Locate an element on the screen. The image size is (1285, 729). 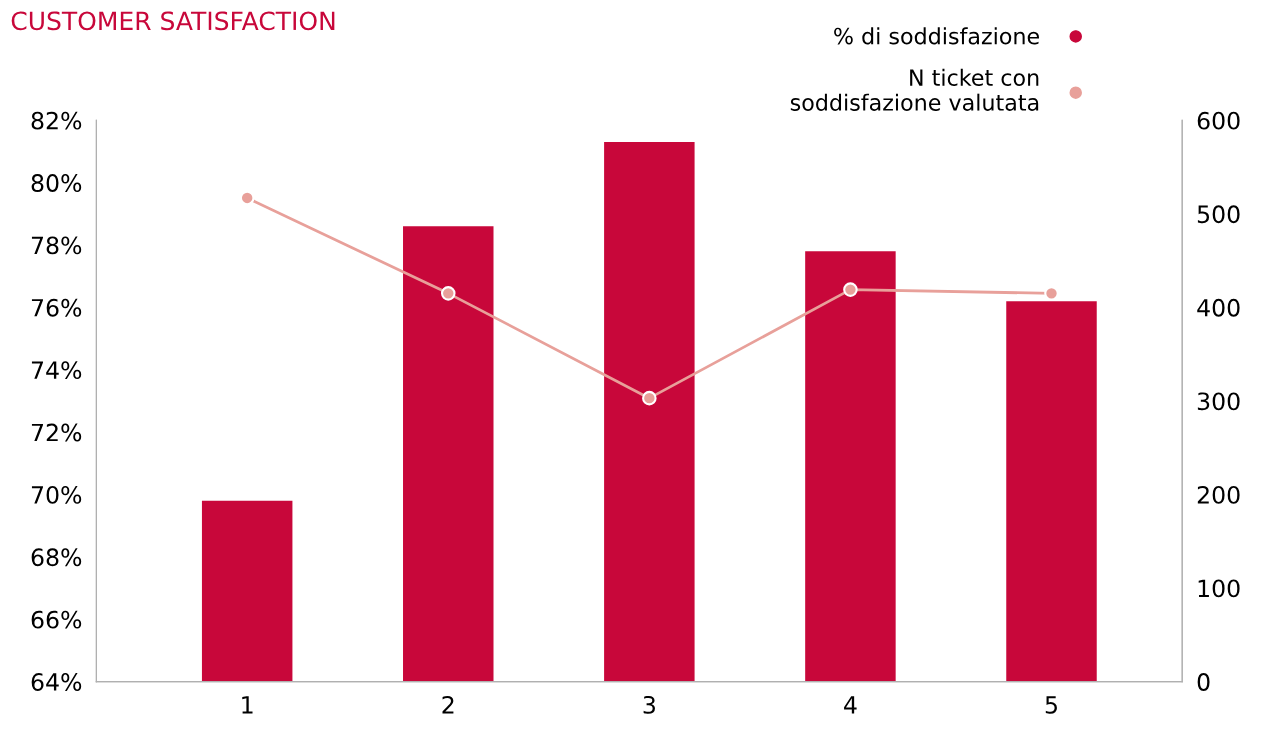
y-tick-label: 72% is located at coordinates (56, 432).